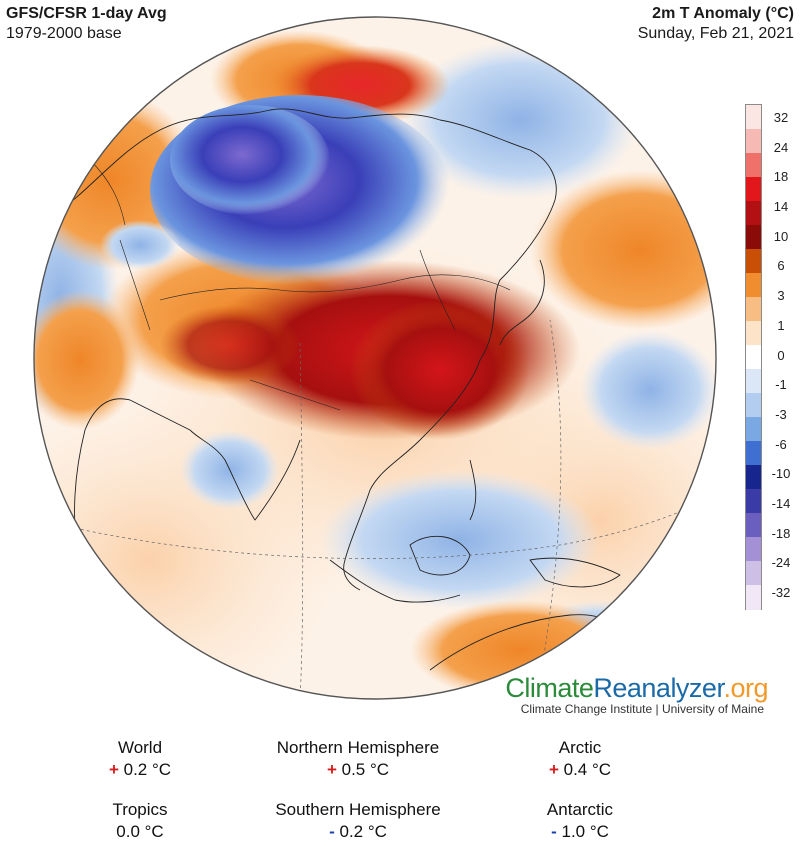 Image resolution: width=800 pixels, height=846 pixels. I want to click on stat-tropics-label: Tropics, so click(140, 809).